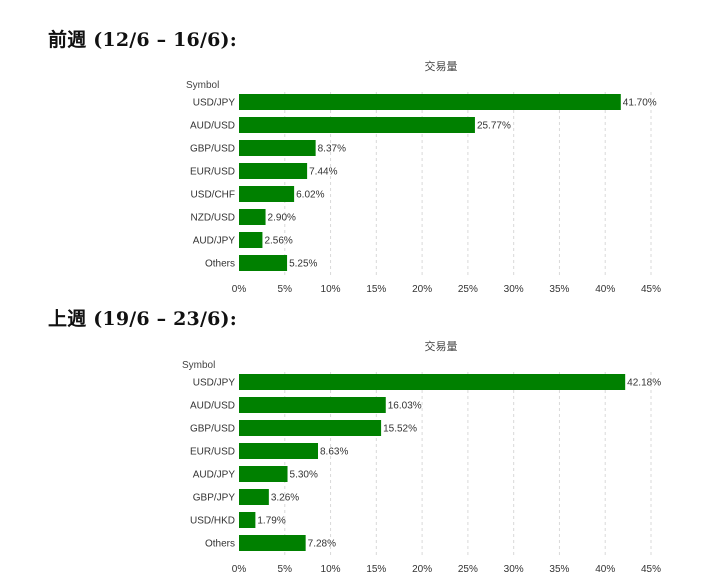 The image size is (727, 586). Describe the element at coordinates (282, 218) in the screenshot. I see `data-label: 2.90%` at that location.